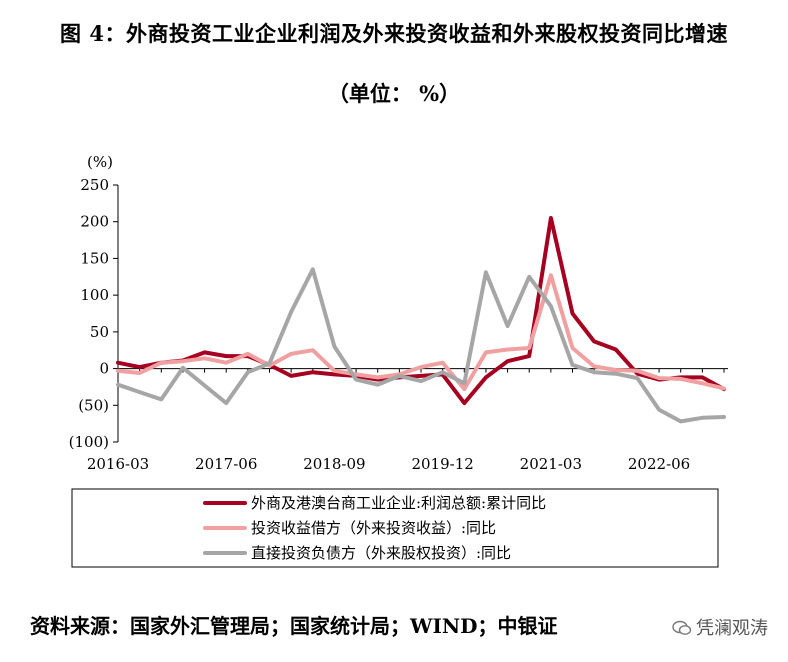  What do you see at coordinates (394, 93) in the screenshot?
I see `chart-subtitle: （单位： %）` at bounding box center [394, 93].